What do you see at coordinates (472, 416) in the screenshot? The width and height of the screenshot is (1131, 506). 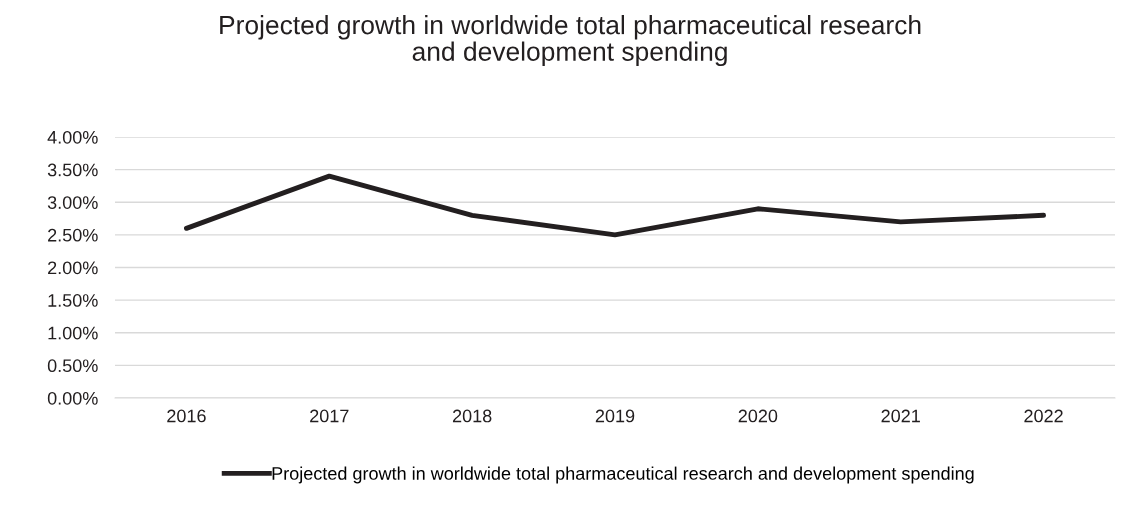 I see `x-tick-label: 2018` at bounding box center [472, 416].